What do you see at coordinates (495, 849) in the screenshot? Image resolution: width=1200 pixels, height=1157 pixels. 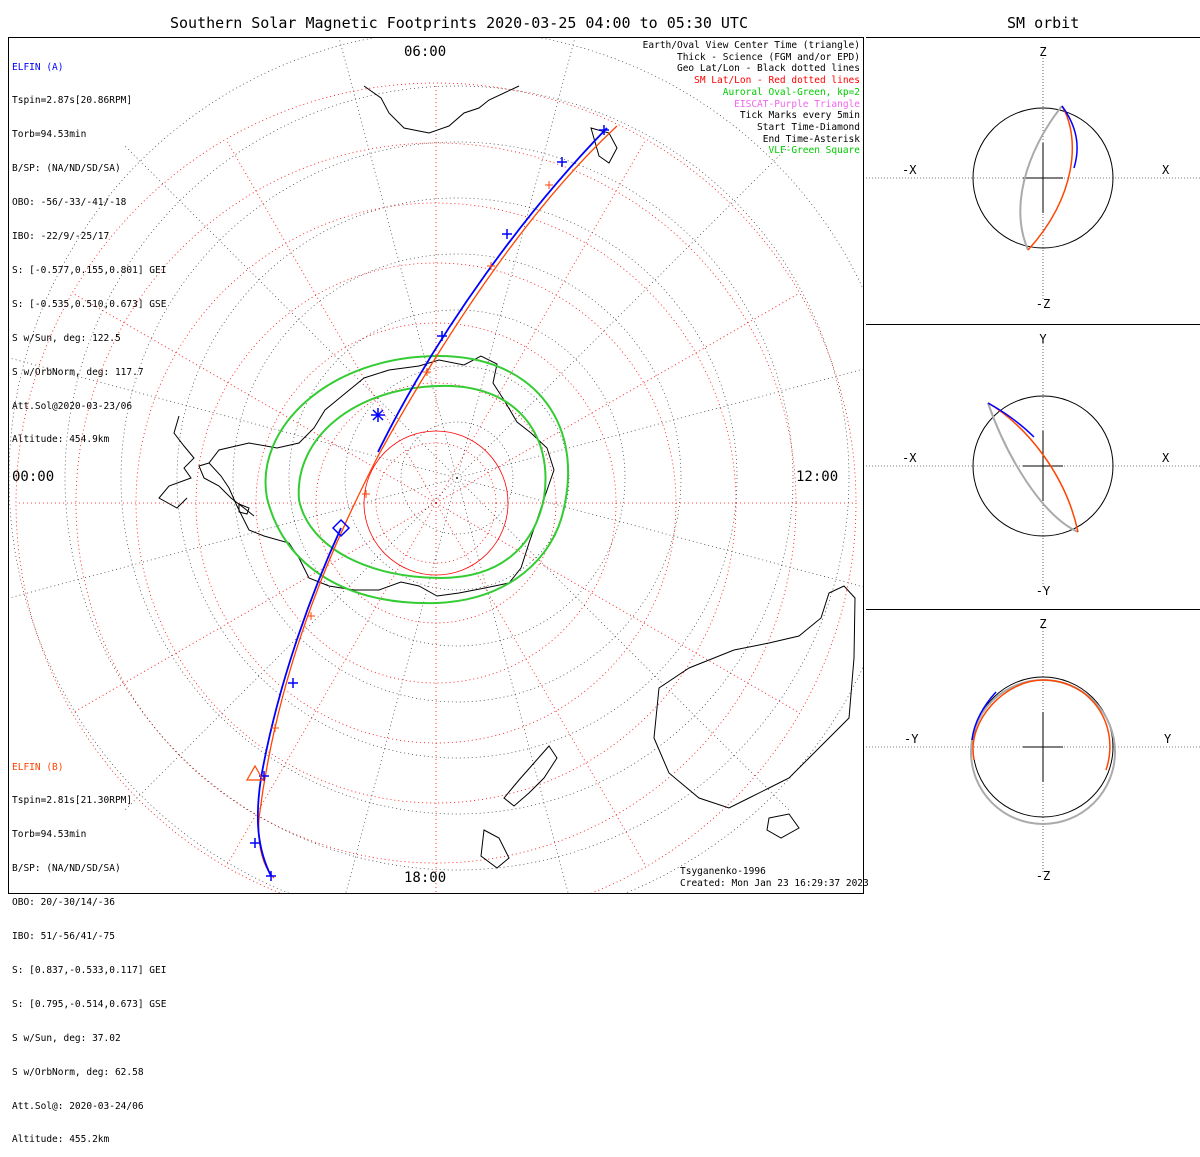 I see `new-zealand-north` at bounding box center [495, 849].